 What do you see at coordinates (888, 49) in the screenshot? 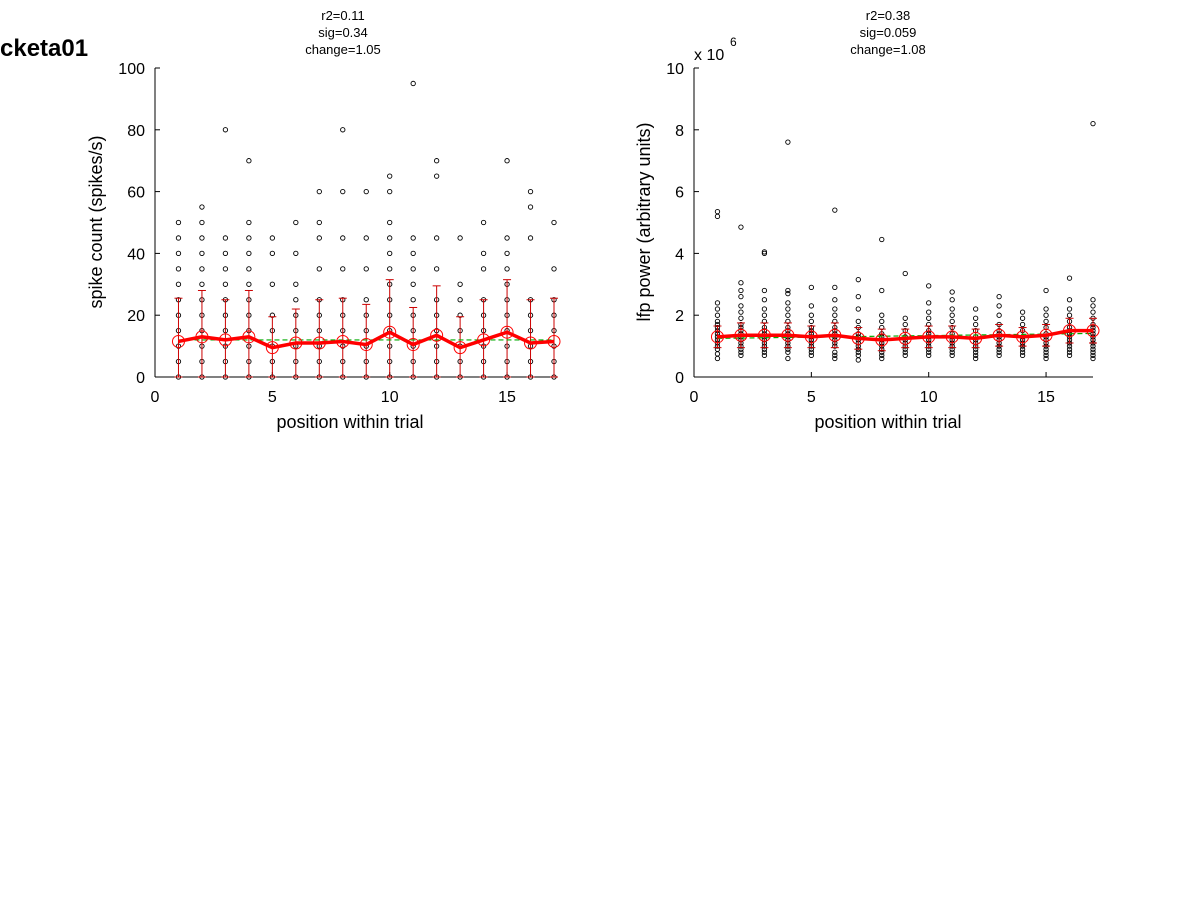
I see `stat-change: change=1.08` at bounding box center [888, 49].